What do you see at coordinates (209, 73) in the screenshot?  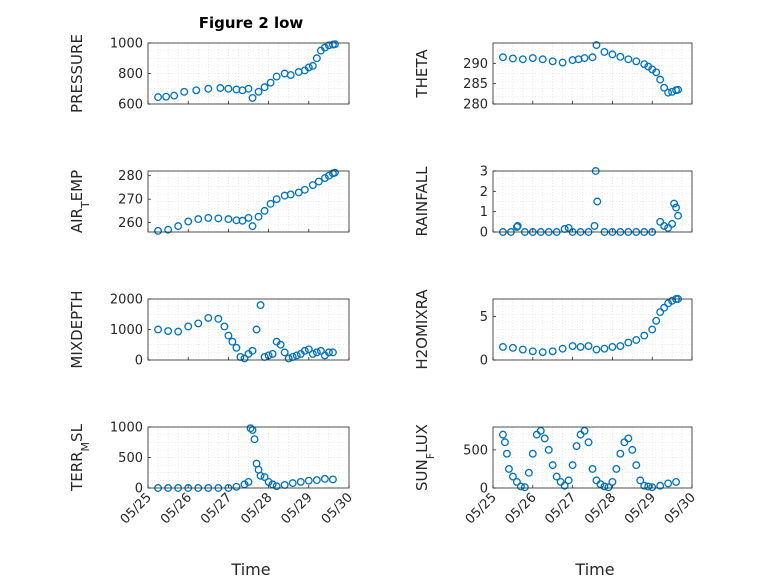 I see `panel-pressure: 600 800 1000 PRESSURE` at bounding box center [209, 73].